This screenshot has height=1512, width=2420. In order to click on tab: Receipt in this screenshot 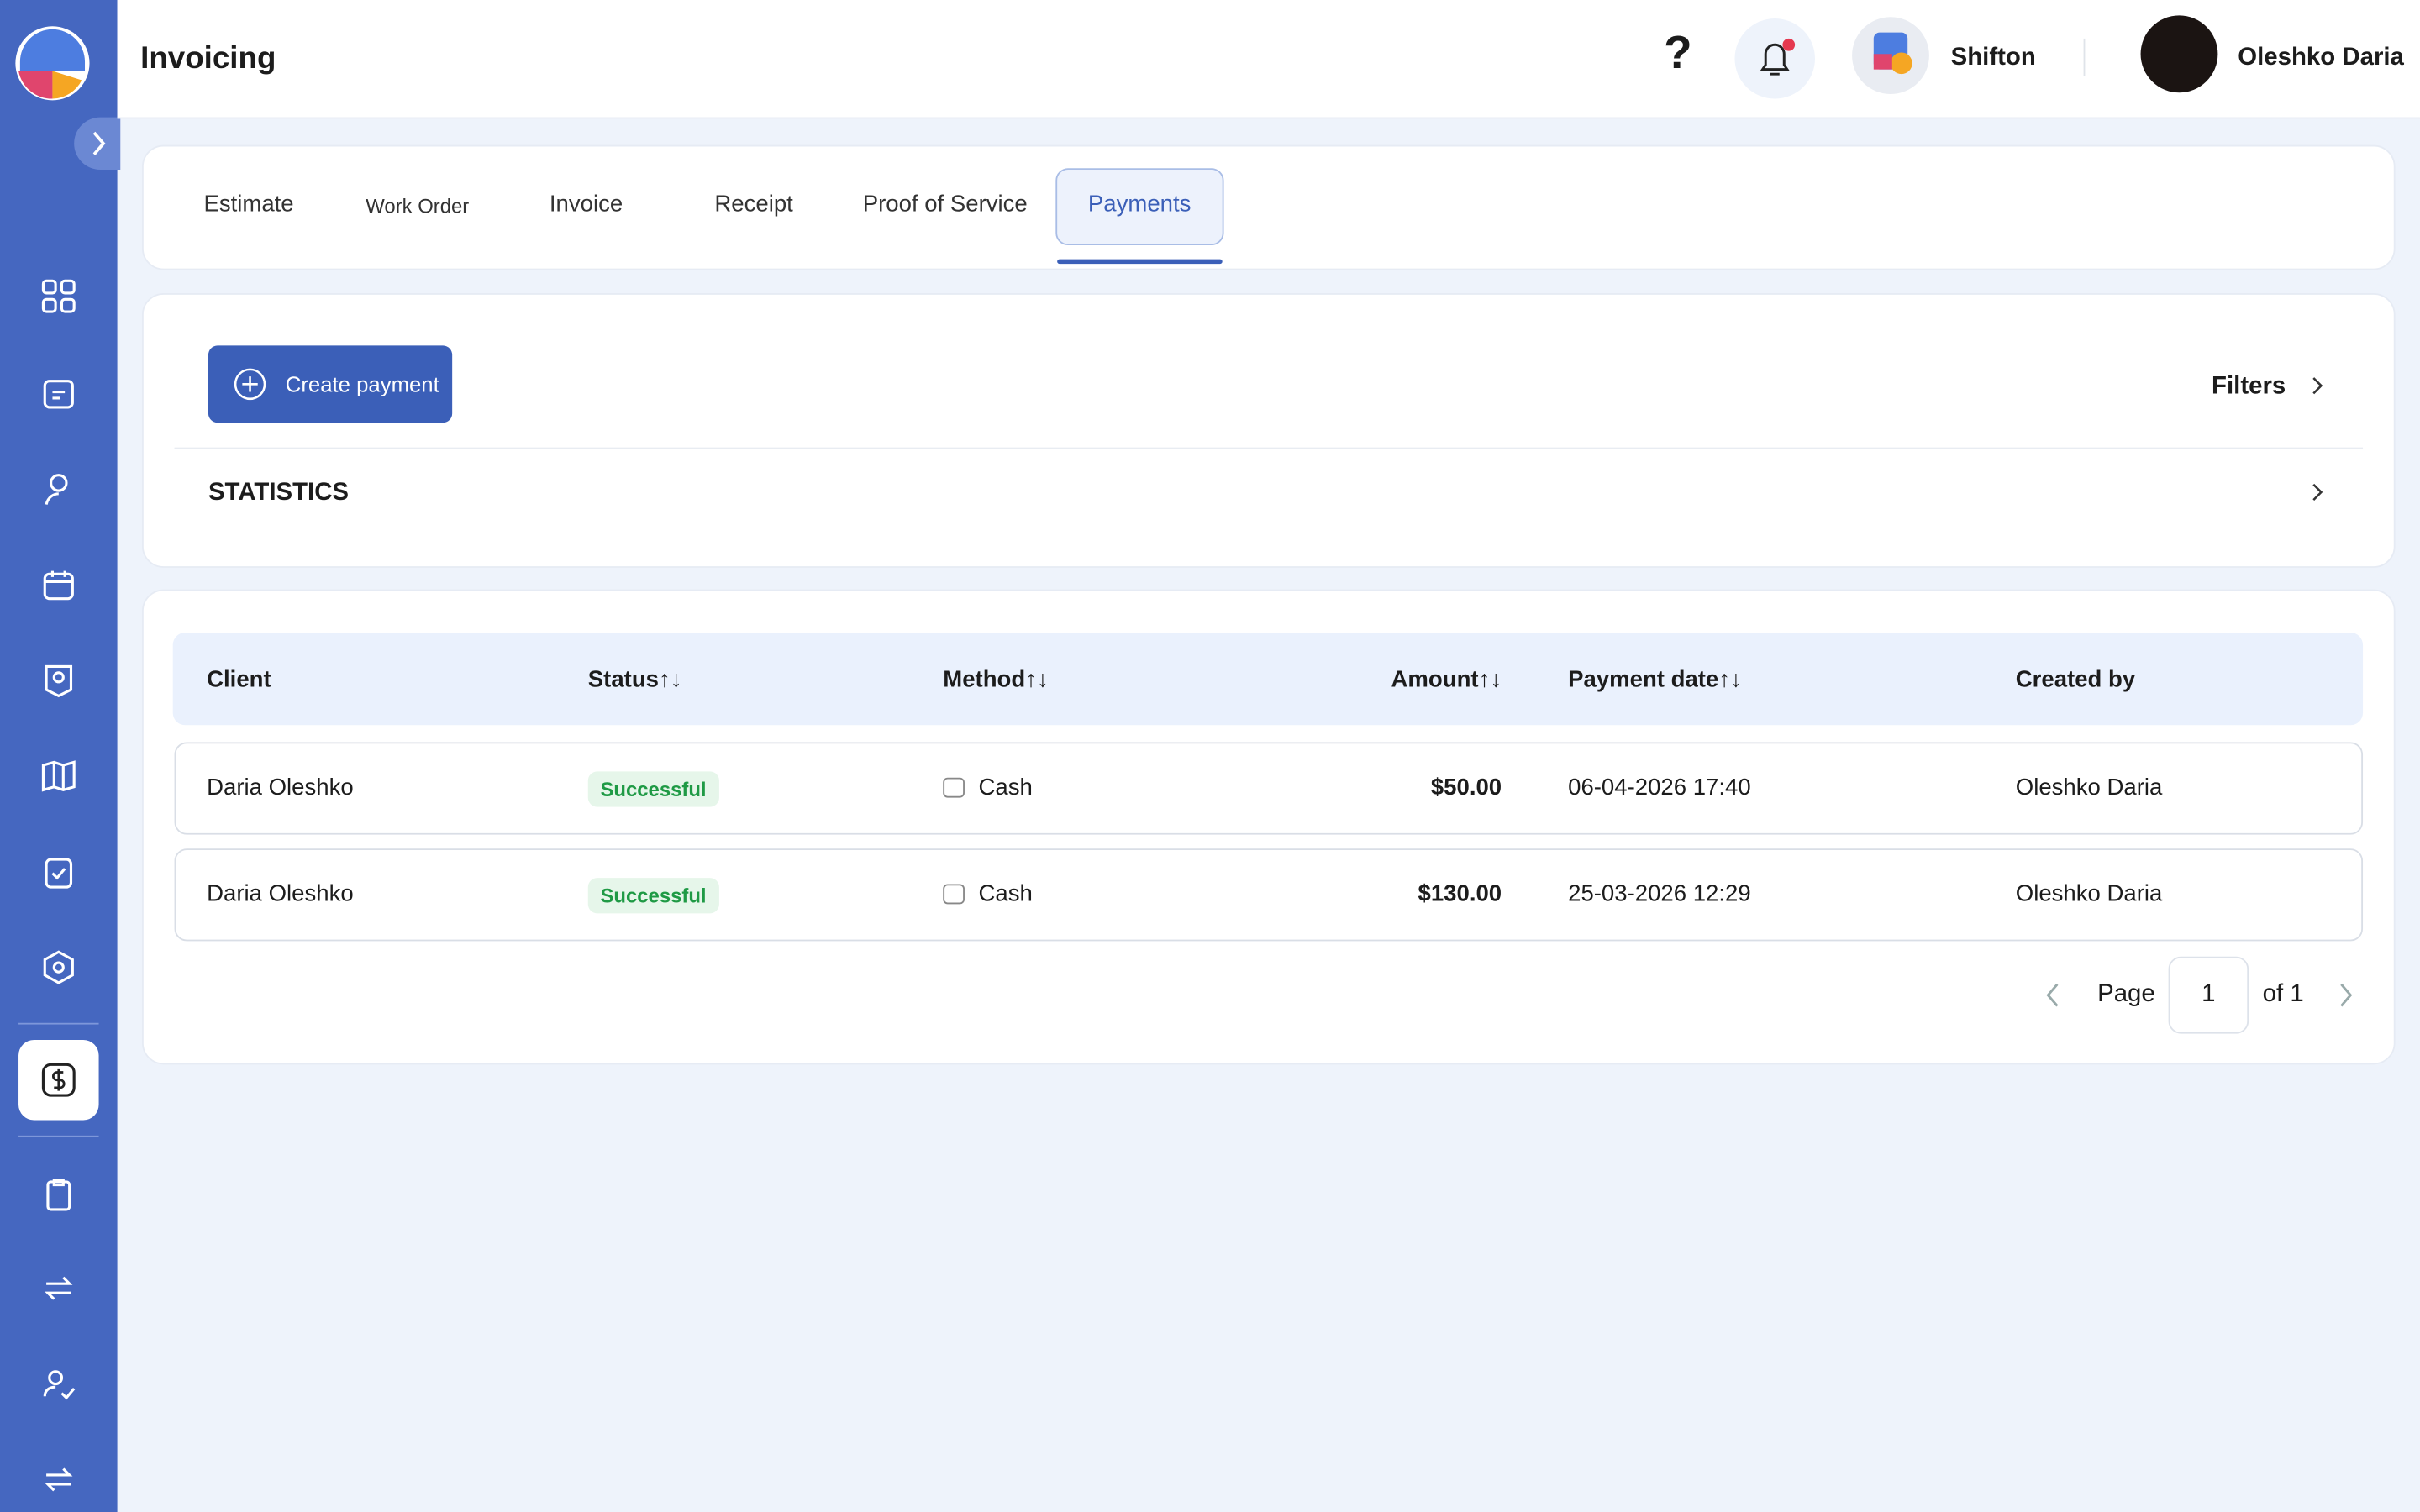, I will do `click(753, 204)`.